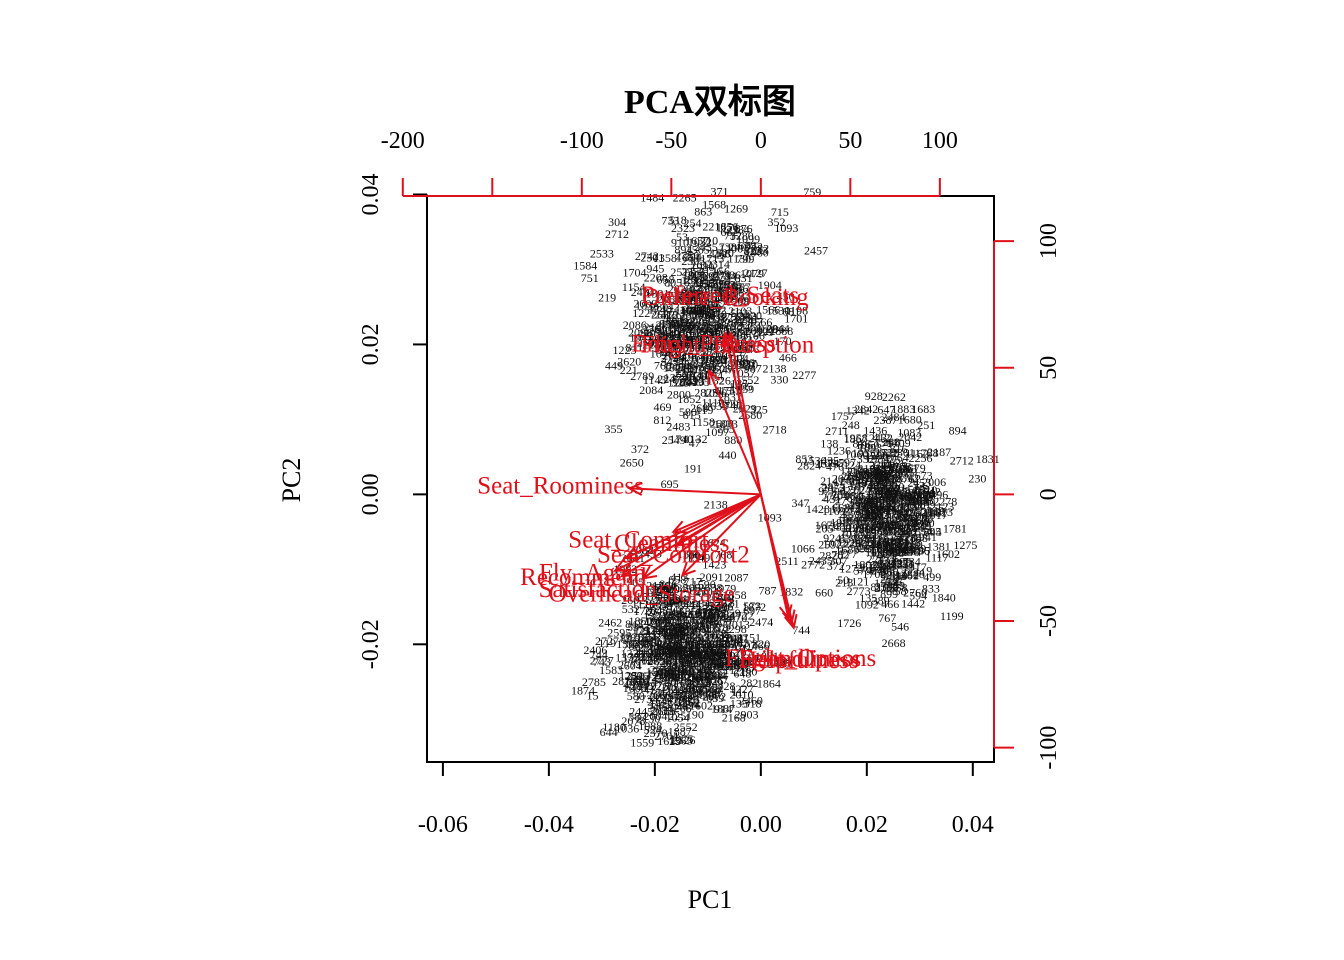 This screenshot has width=1344, height=960. Describe the element at coordinates (727, 670) in the screenshot. I see `score-point-label: 711` at that location.